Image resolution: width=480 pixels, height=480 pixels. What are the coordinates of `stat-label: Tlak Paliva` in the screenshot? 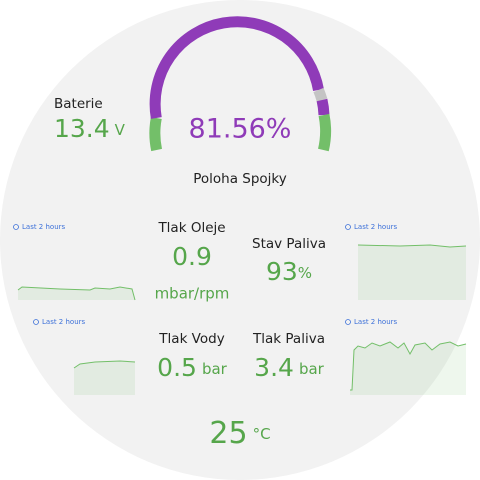 It's located at (288, 339).